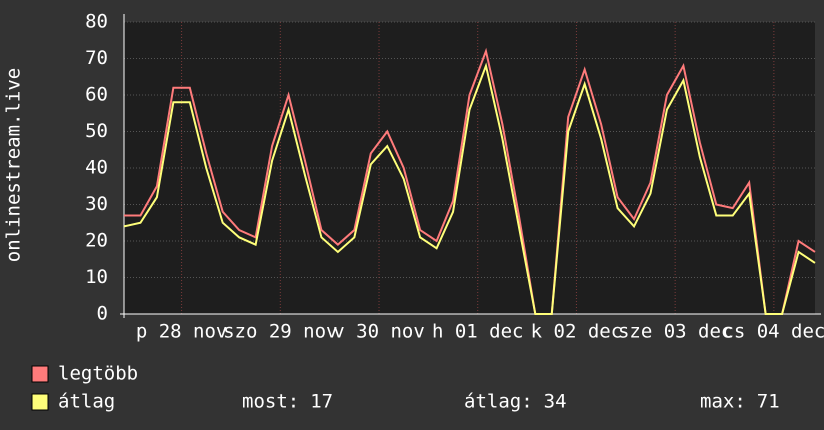  I want to click on y-tick-label: 40, so click(96, 168).